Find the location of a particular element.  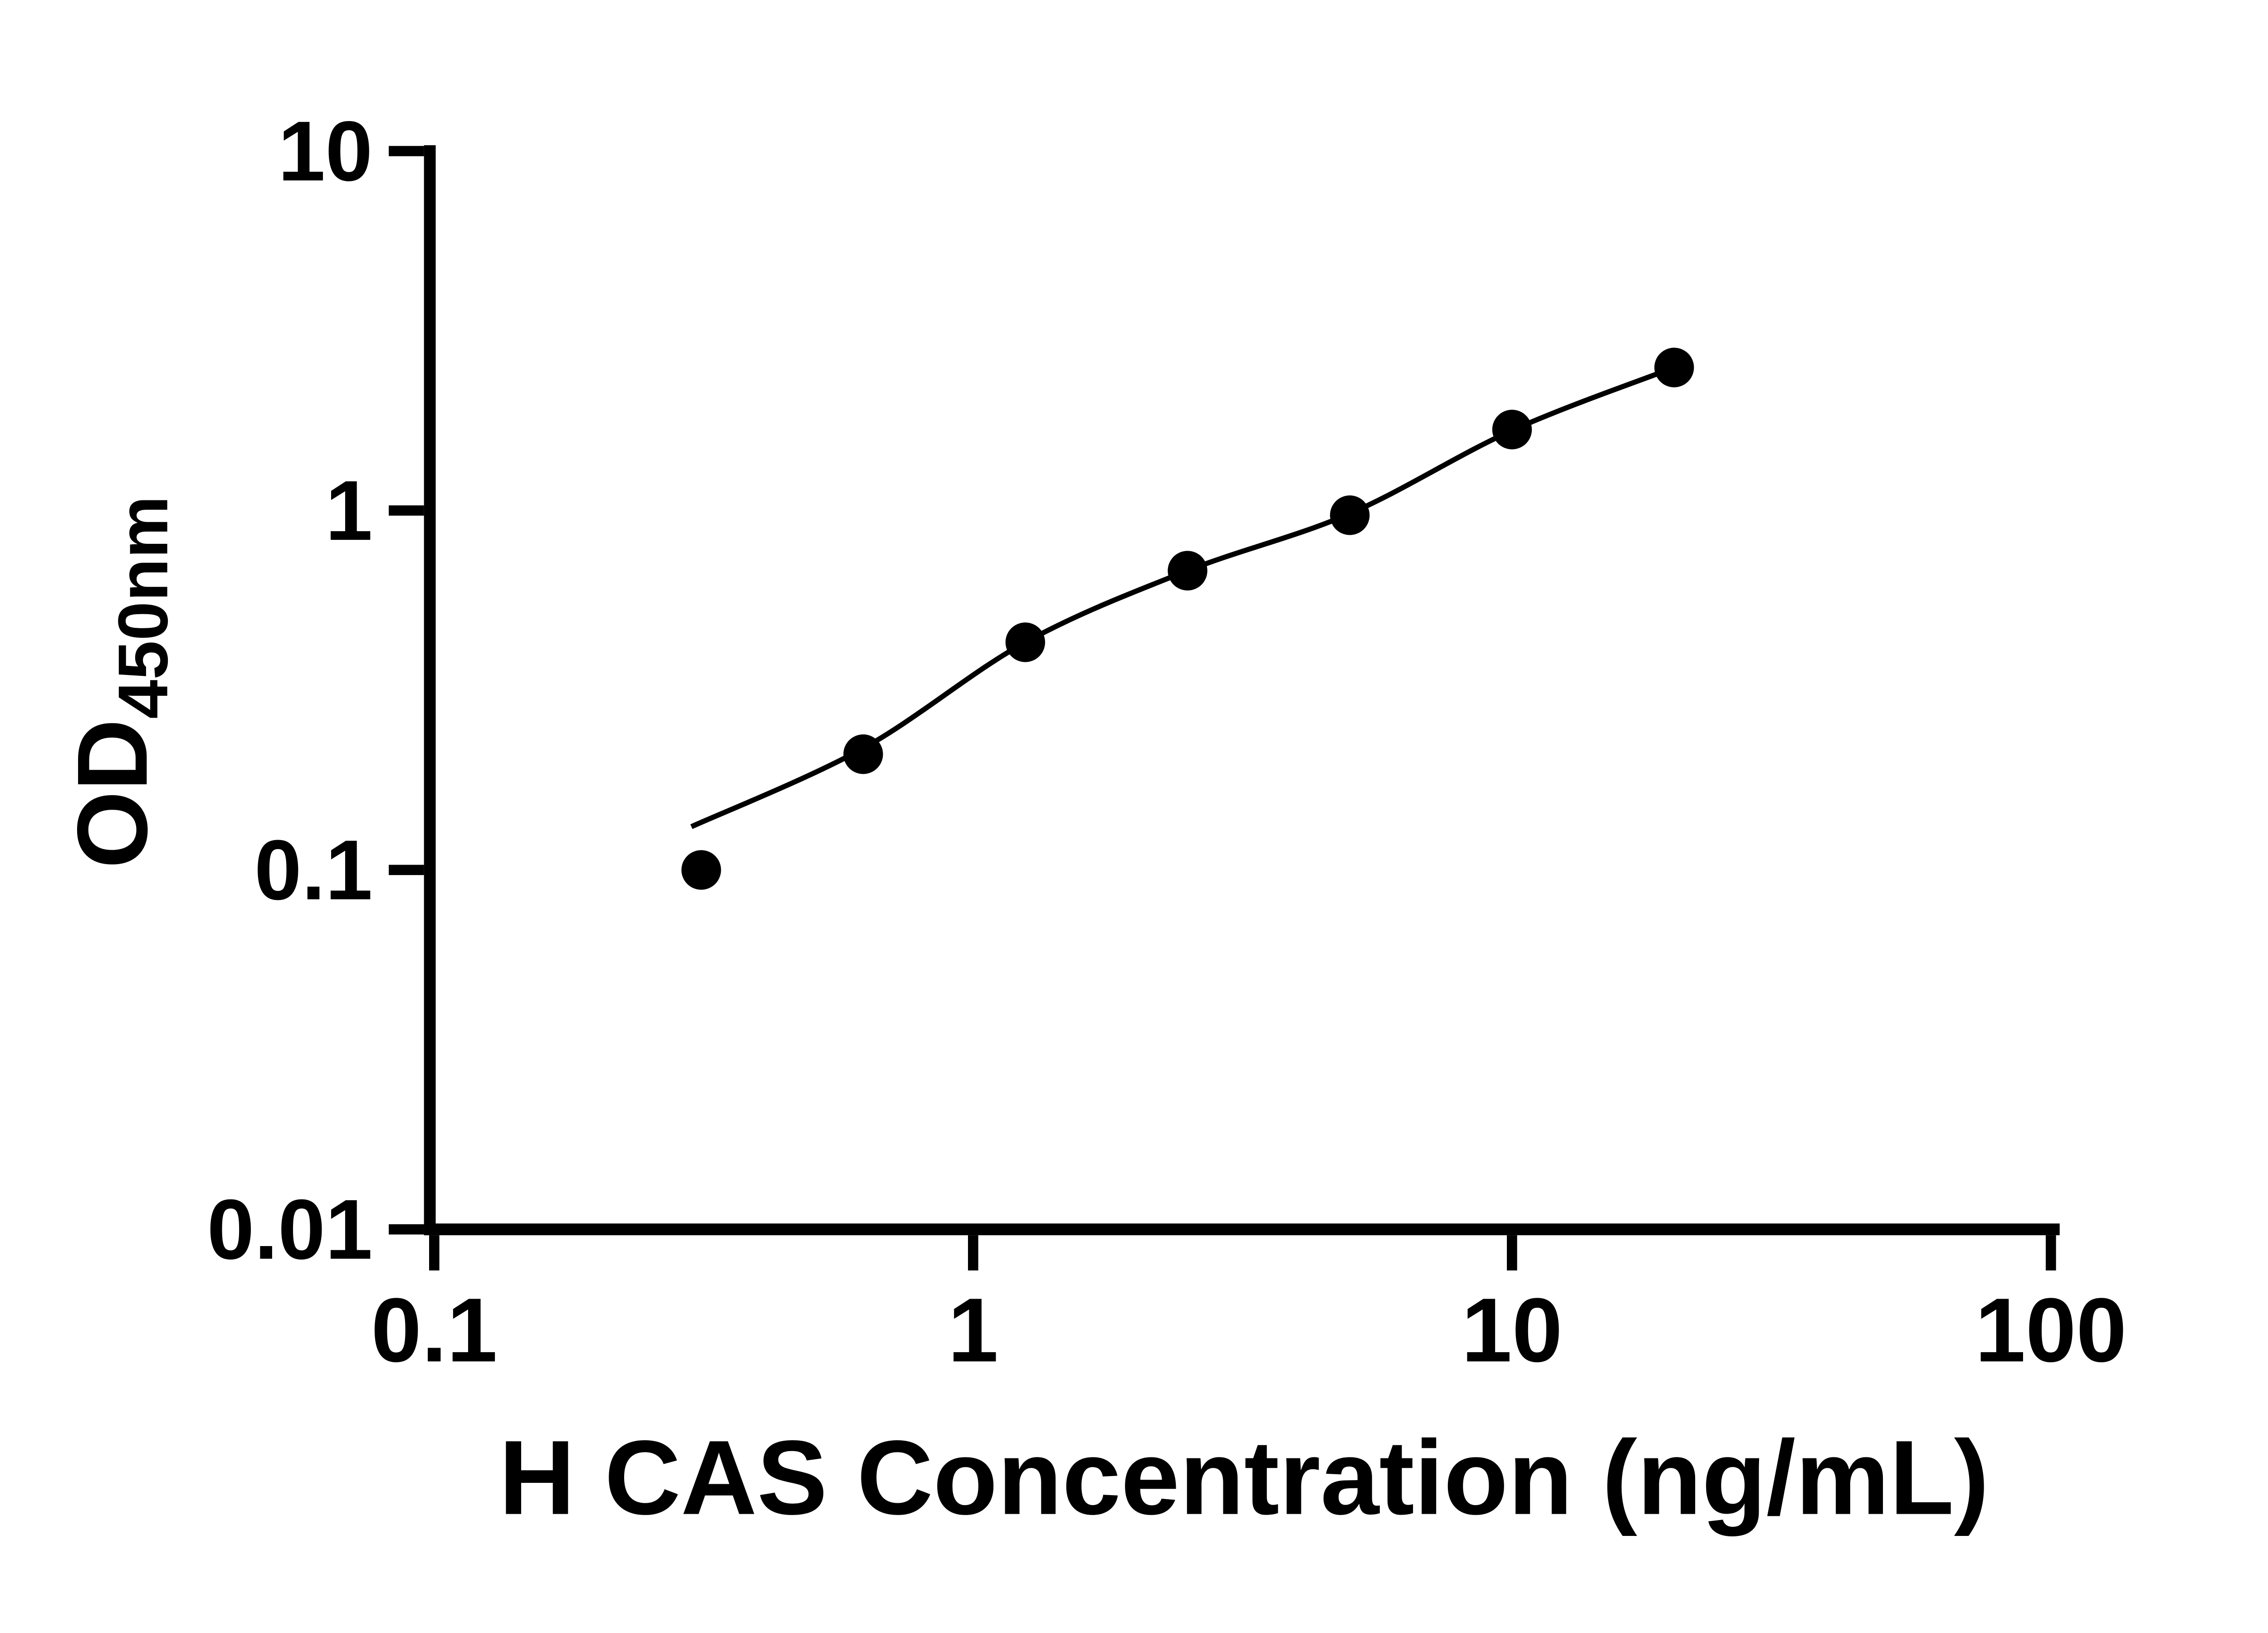

x-axis-title: H CAS Concentration (ng/mL) is located at coordinates (1244, 1478).